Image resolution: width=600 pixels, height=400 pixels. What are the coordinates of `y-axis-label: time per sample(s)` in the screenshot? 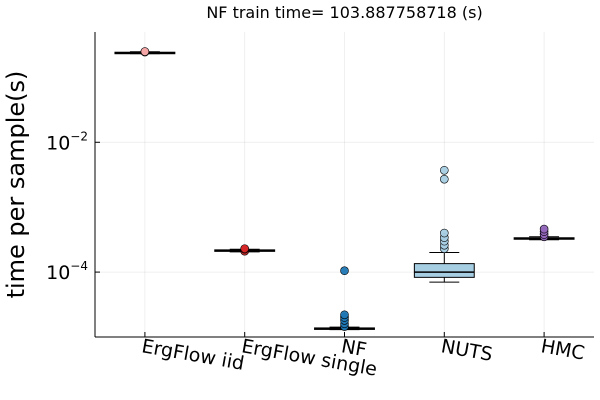 It's located at (16, 185).